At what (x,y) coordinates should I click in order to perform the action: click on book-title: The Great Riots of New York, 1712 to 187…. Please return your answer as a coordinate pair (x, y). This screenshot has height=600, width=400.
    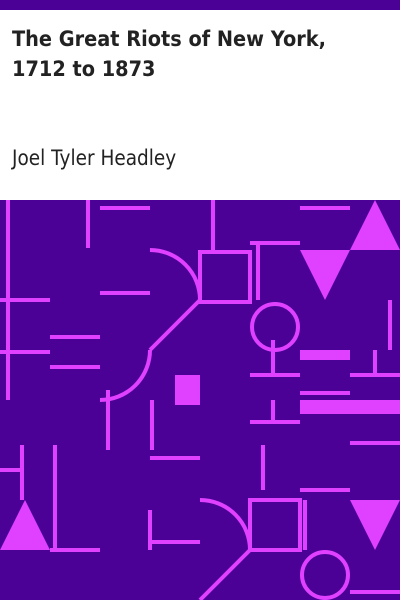
    Looking at the image, I should click on (169, 54).